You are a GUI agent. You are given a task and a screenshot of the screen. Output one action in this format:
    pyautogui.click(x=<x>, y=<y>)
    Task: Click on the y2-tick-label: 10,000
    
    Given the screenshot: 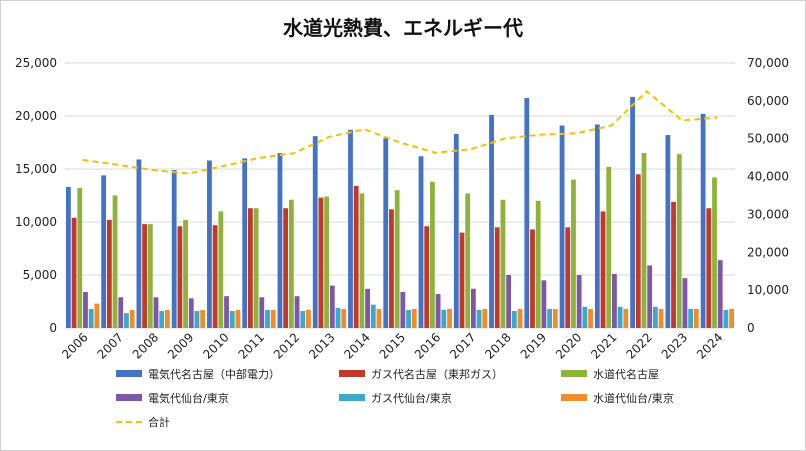 What is the action you would take?
    pyautogui.click(x=768, y=290)
    